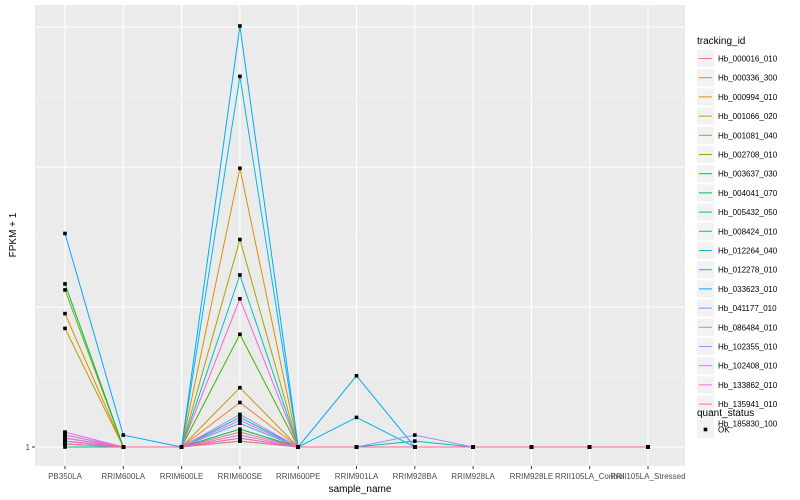  I want to click on legend-label: Hb_000336_300, so click(748, 78).